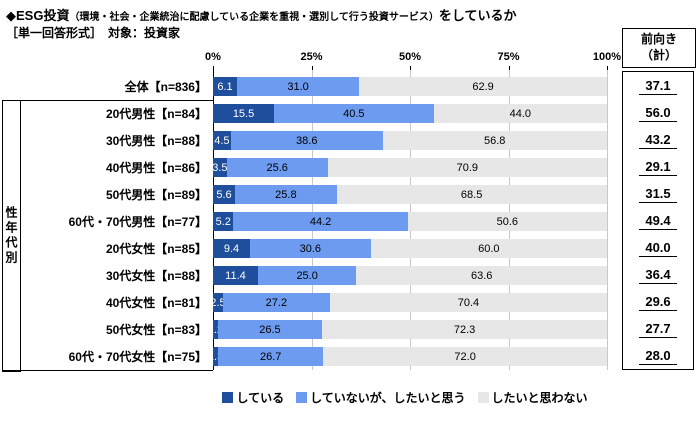 The image size is (700, 437). I want to click on group-label-box: 性年代別, so click(11, 236).